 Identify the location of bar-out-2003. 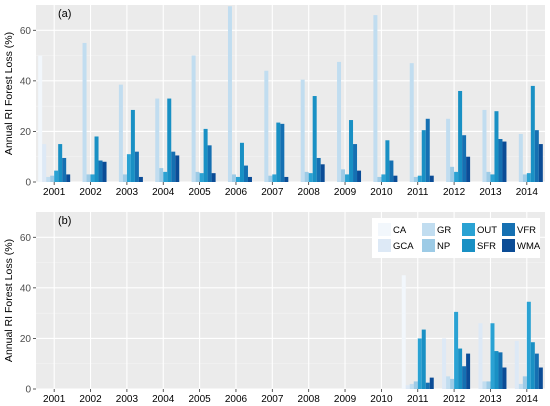
(128, 168).